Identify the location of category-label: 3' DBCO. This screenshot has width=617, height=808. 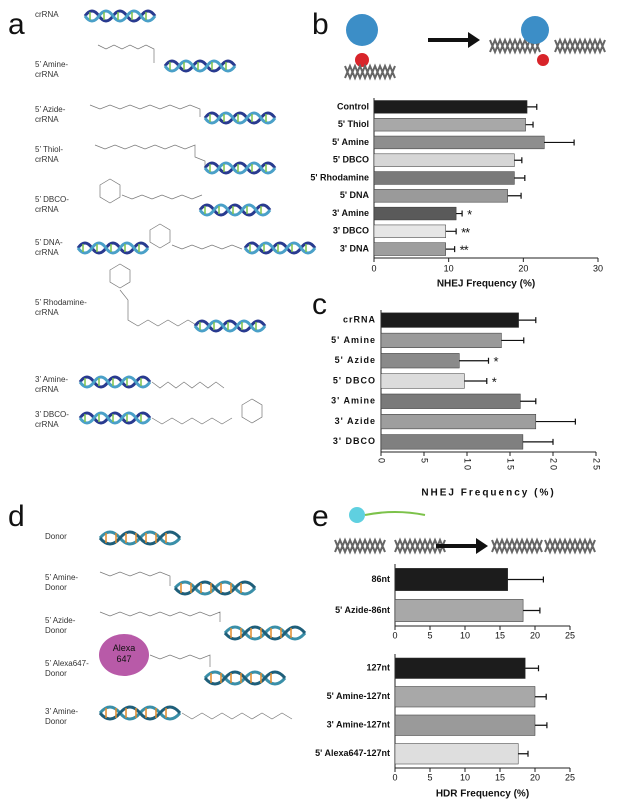
(351, 231).